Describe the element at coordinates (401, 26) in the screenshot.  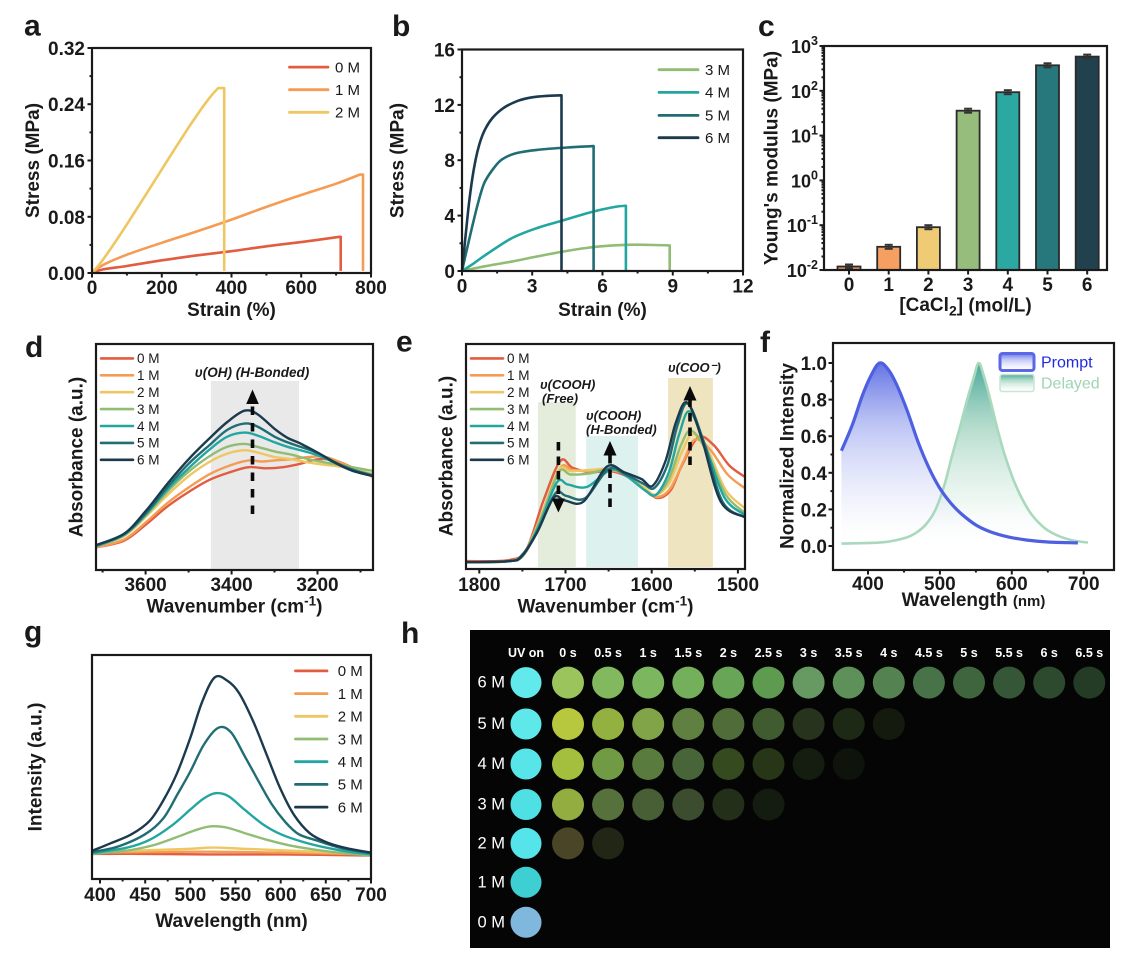
I see `svg-text: b` at that location.